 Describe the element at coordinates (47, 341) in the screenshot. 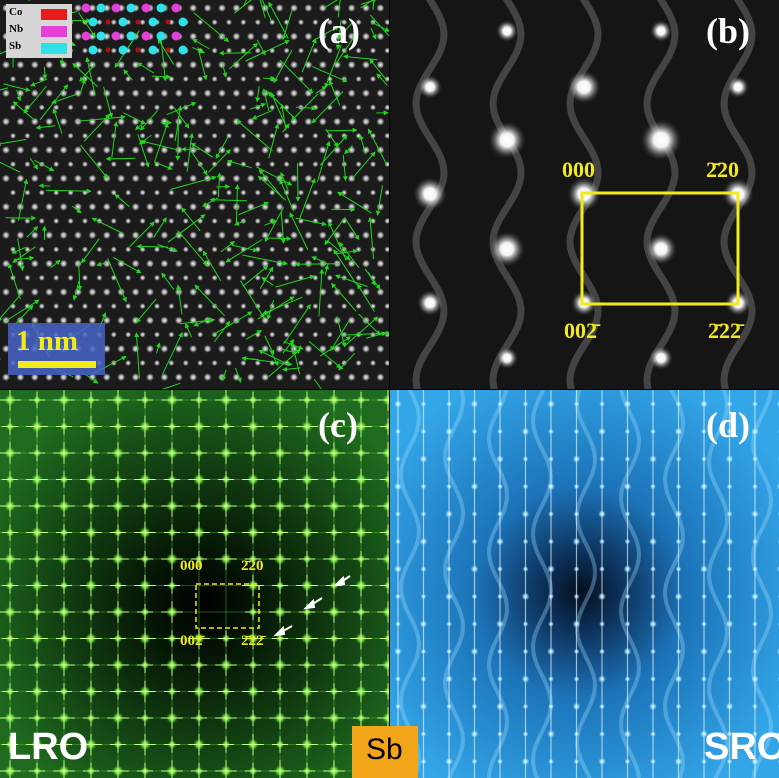

I see `scale-bar-label: 1 nm` at that location.